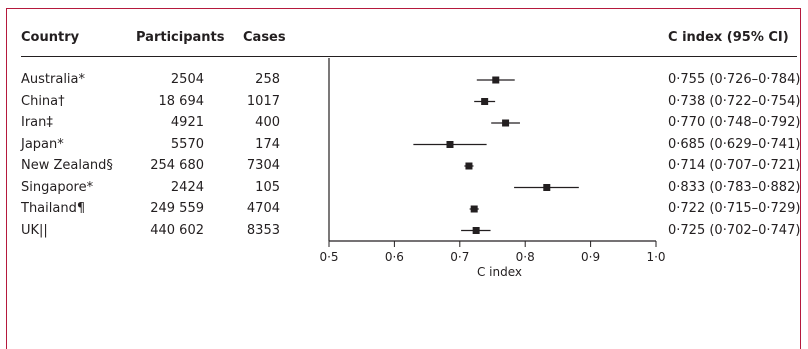 This screenshot has height=349, width=808. What do you see at coordinates (590, 257) in the screenshot?
I see `x-tick-label: 0·9` at bounding box center [590, 257].